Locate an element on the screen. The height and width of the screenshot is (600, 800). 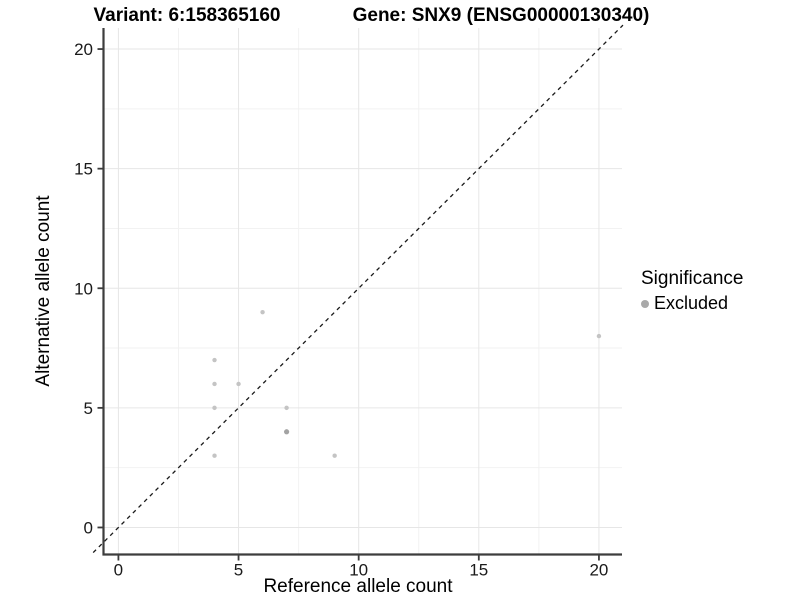
x-axis-title: Reference allele count is located at coordinates (358, 586).